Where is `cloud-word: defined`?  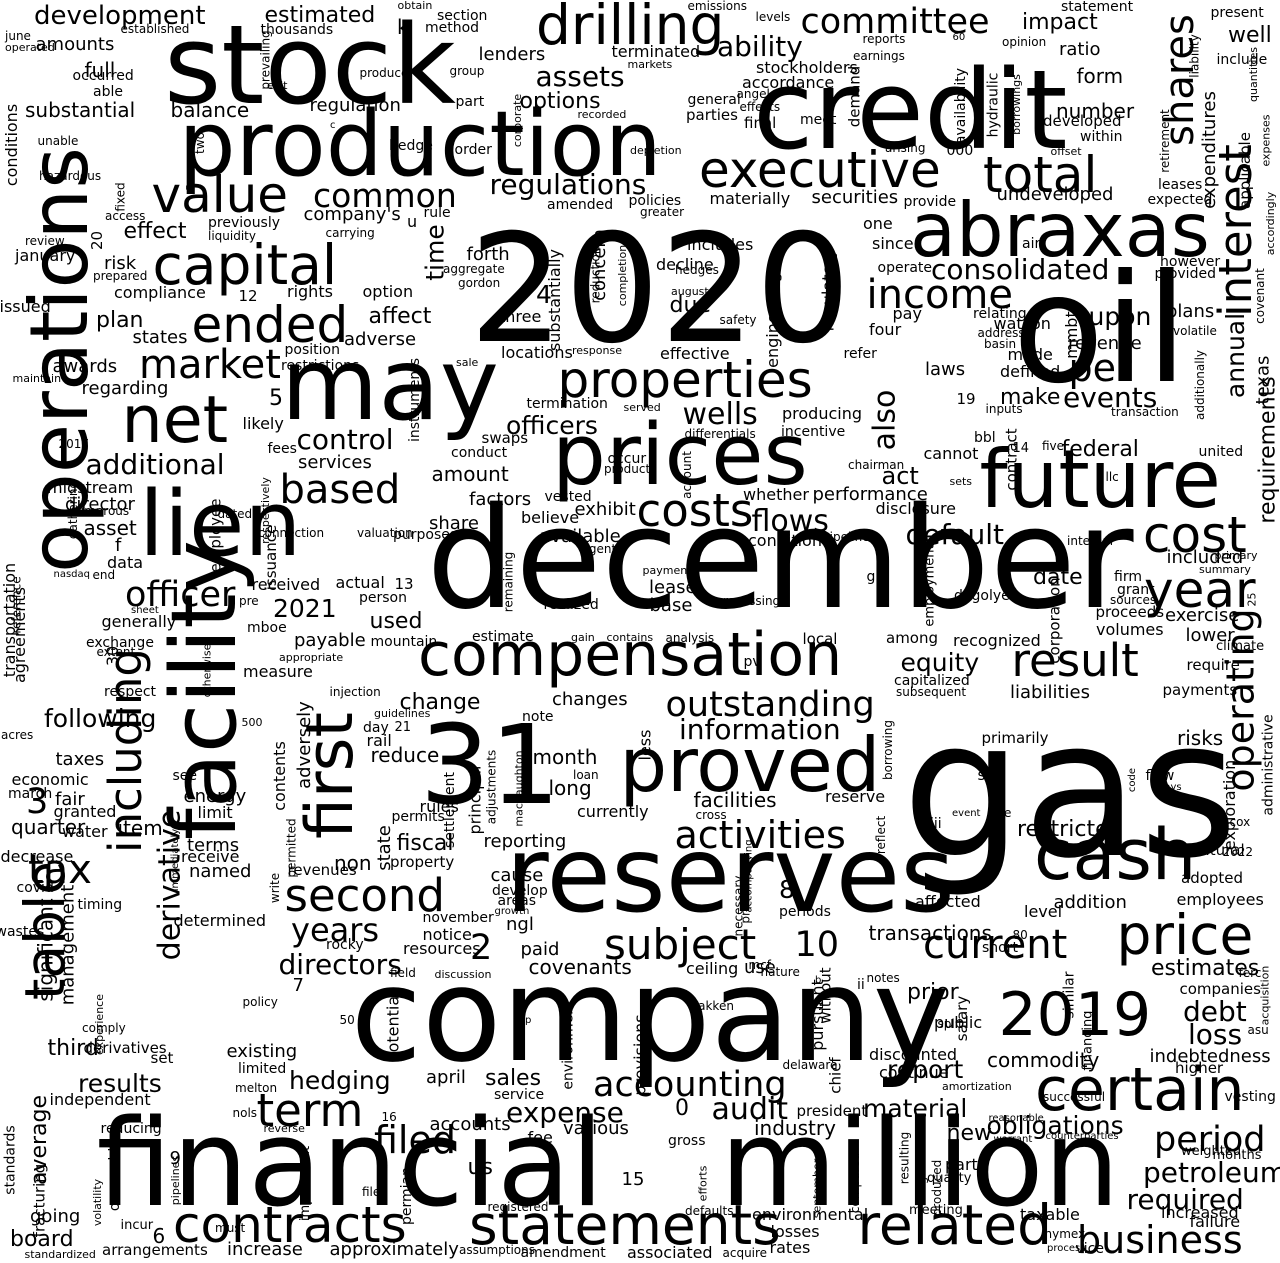 cloud-word: defined is located at coordinates (1030, 371).